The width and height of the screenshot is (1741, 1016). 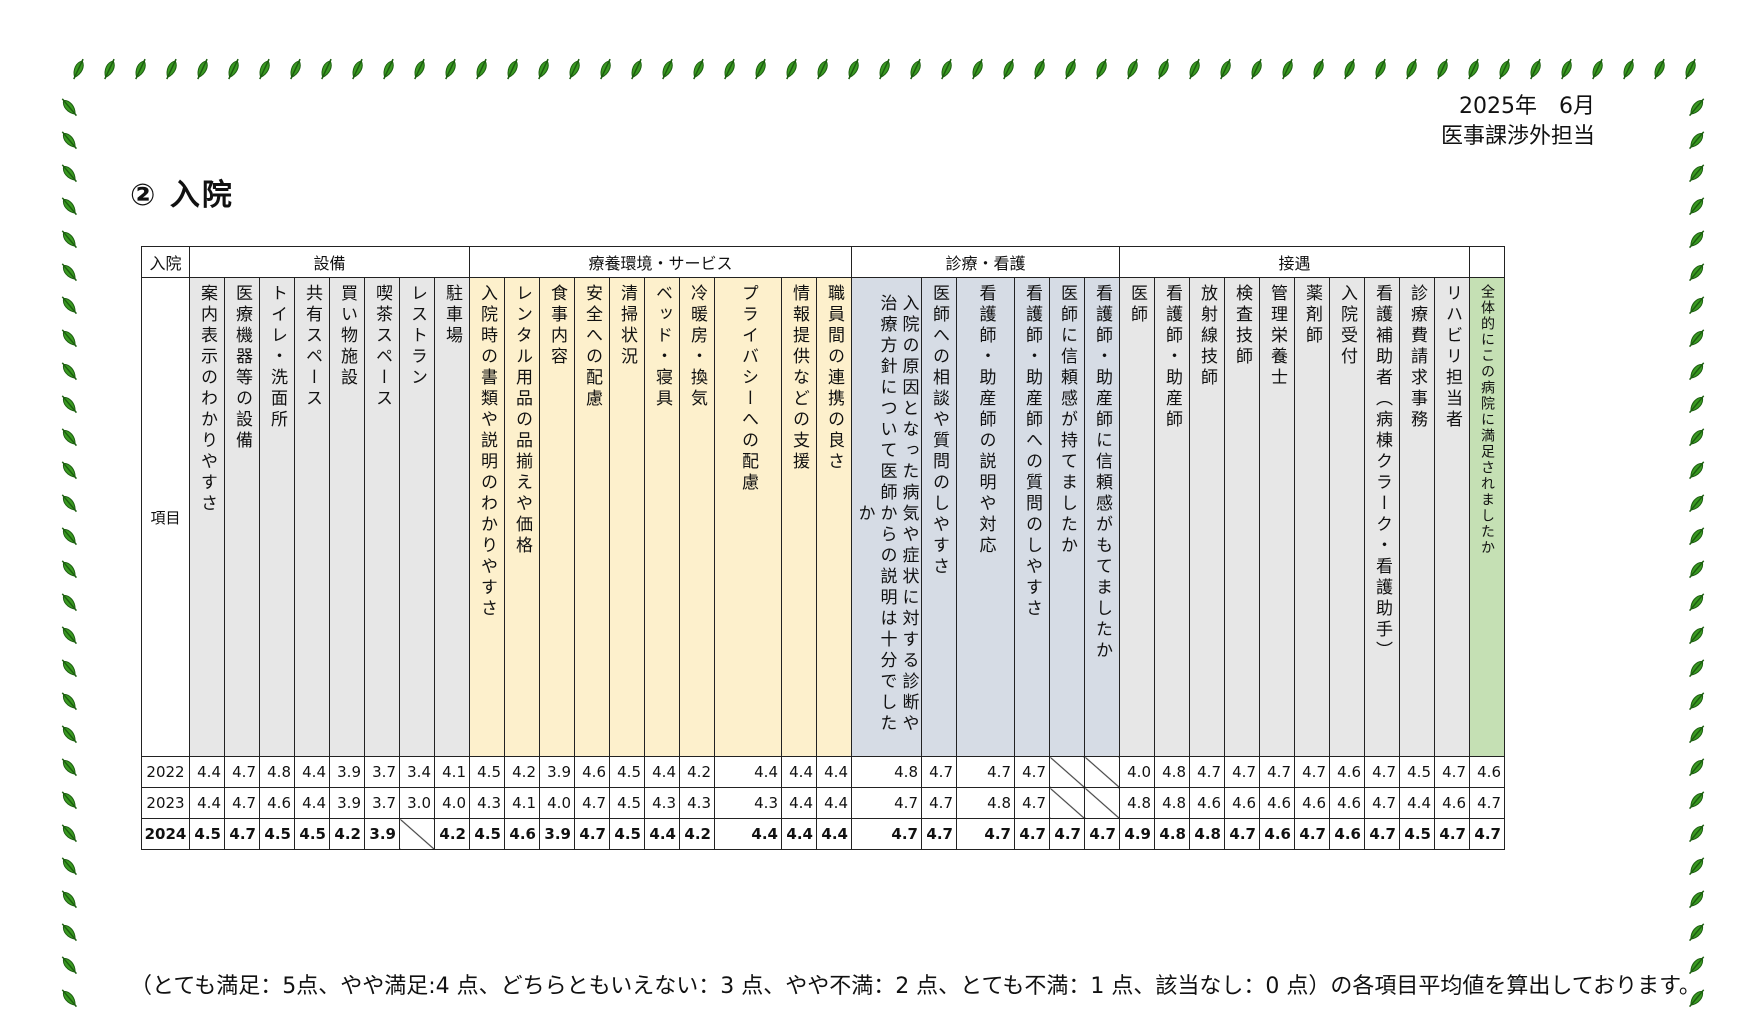 What do you see at coordinates (417, 772) in the screenshot?
I see `score-cell: 3.4` at bounding box center [417, 772].